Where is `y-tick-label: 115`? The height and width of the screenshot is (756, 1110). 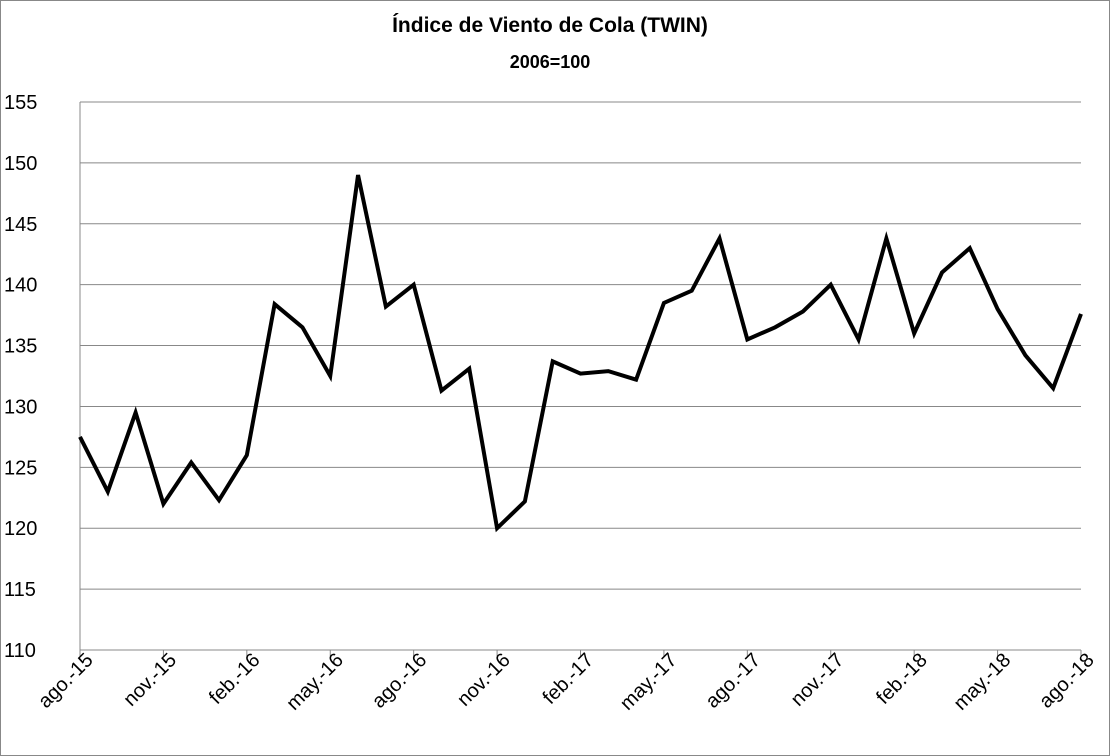 y-tick-label: 115 is located at coordinates (20, 590).